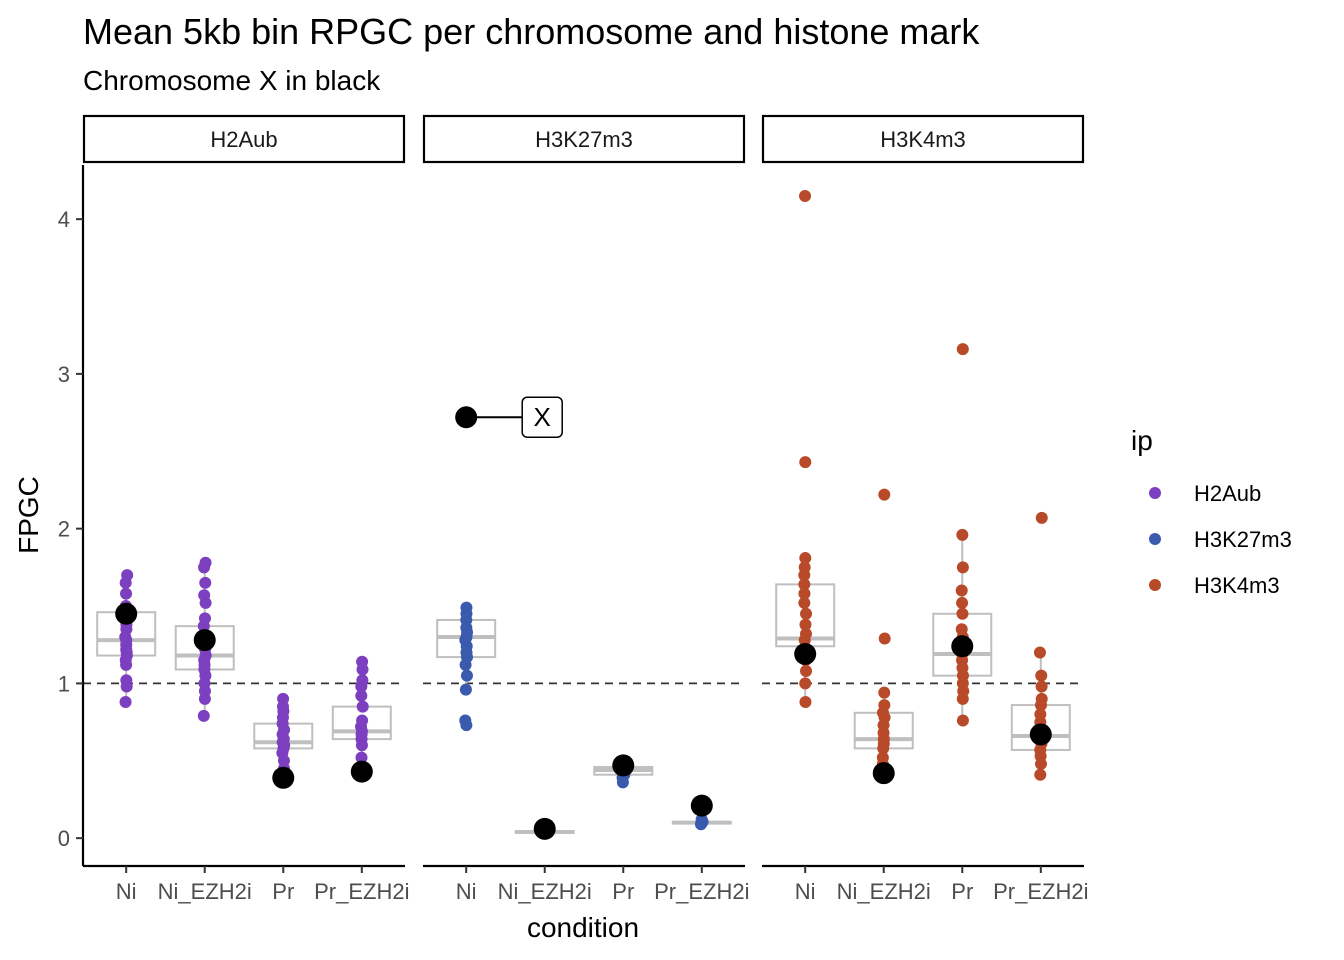  Describe the element at coordinates (126, 736) in the screenshot. I see `group-ni: Ni` at that location.